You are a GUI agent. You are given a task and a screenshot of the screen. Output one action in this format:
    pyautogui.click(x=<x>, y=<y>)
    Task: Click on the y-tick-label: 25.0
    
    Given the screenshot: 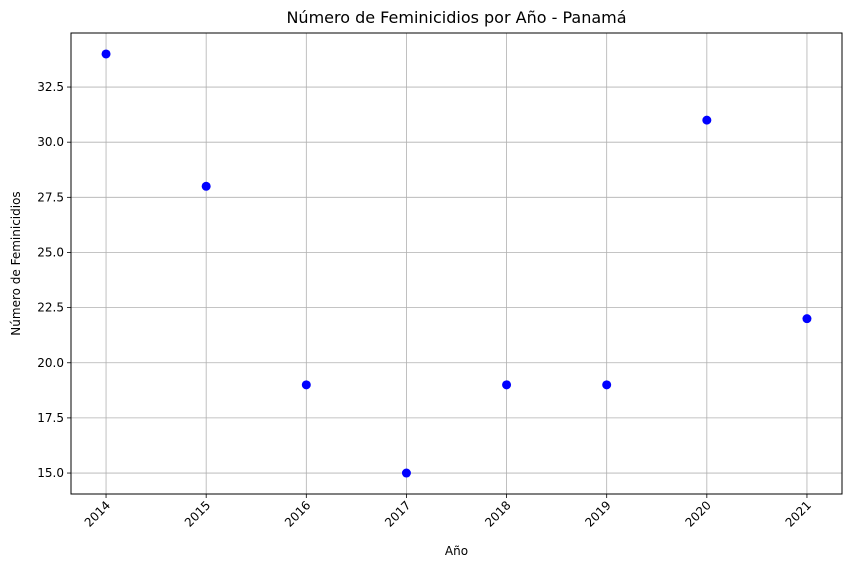 What is the action you would take?
    pyautogui.click(x=50, y=252)
    